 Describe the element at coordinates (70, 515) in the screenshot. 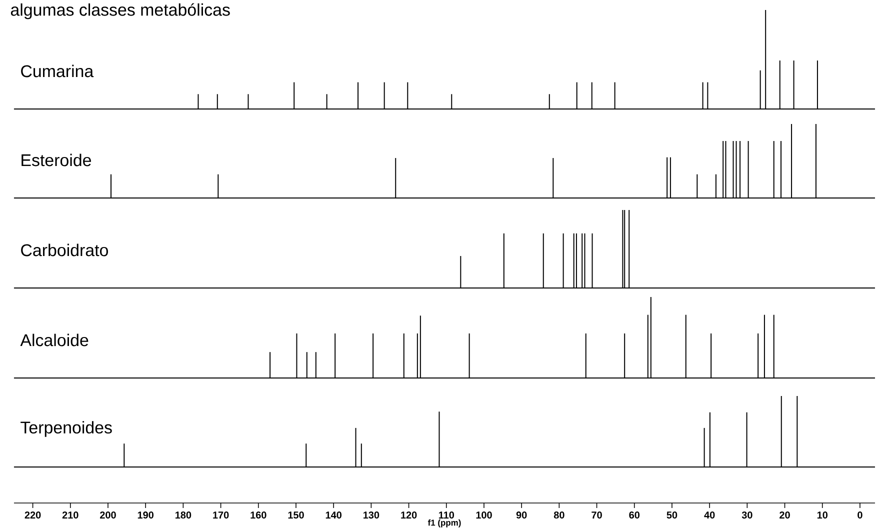

I see `x-tick-label: 210` at that location.